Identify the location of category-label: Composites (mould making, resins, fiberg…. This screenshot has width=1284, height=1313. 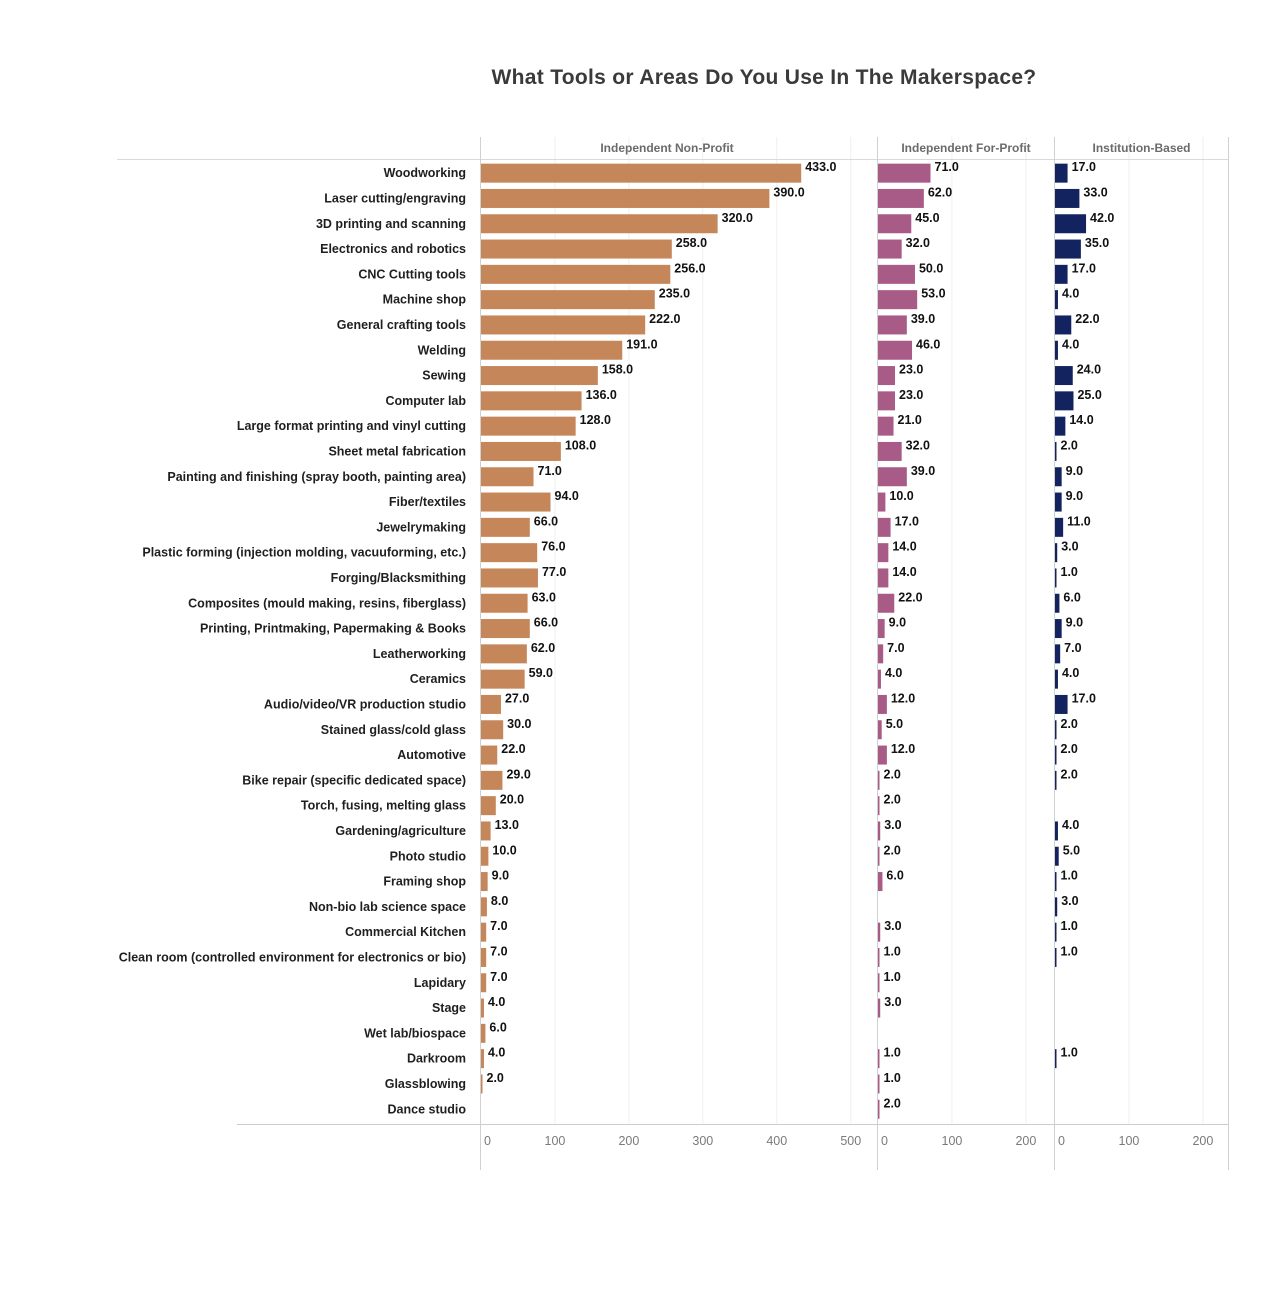
(327, 603).